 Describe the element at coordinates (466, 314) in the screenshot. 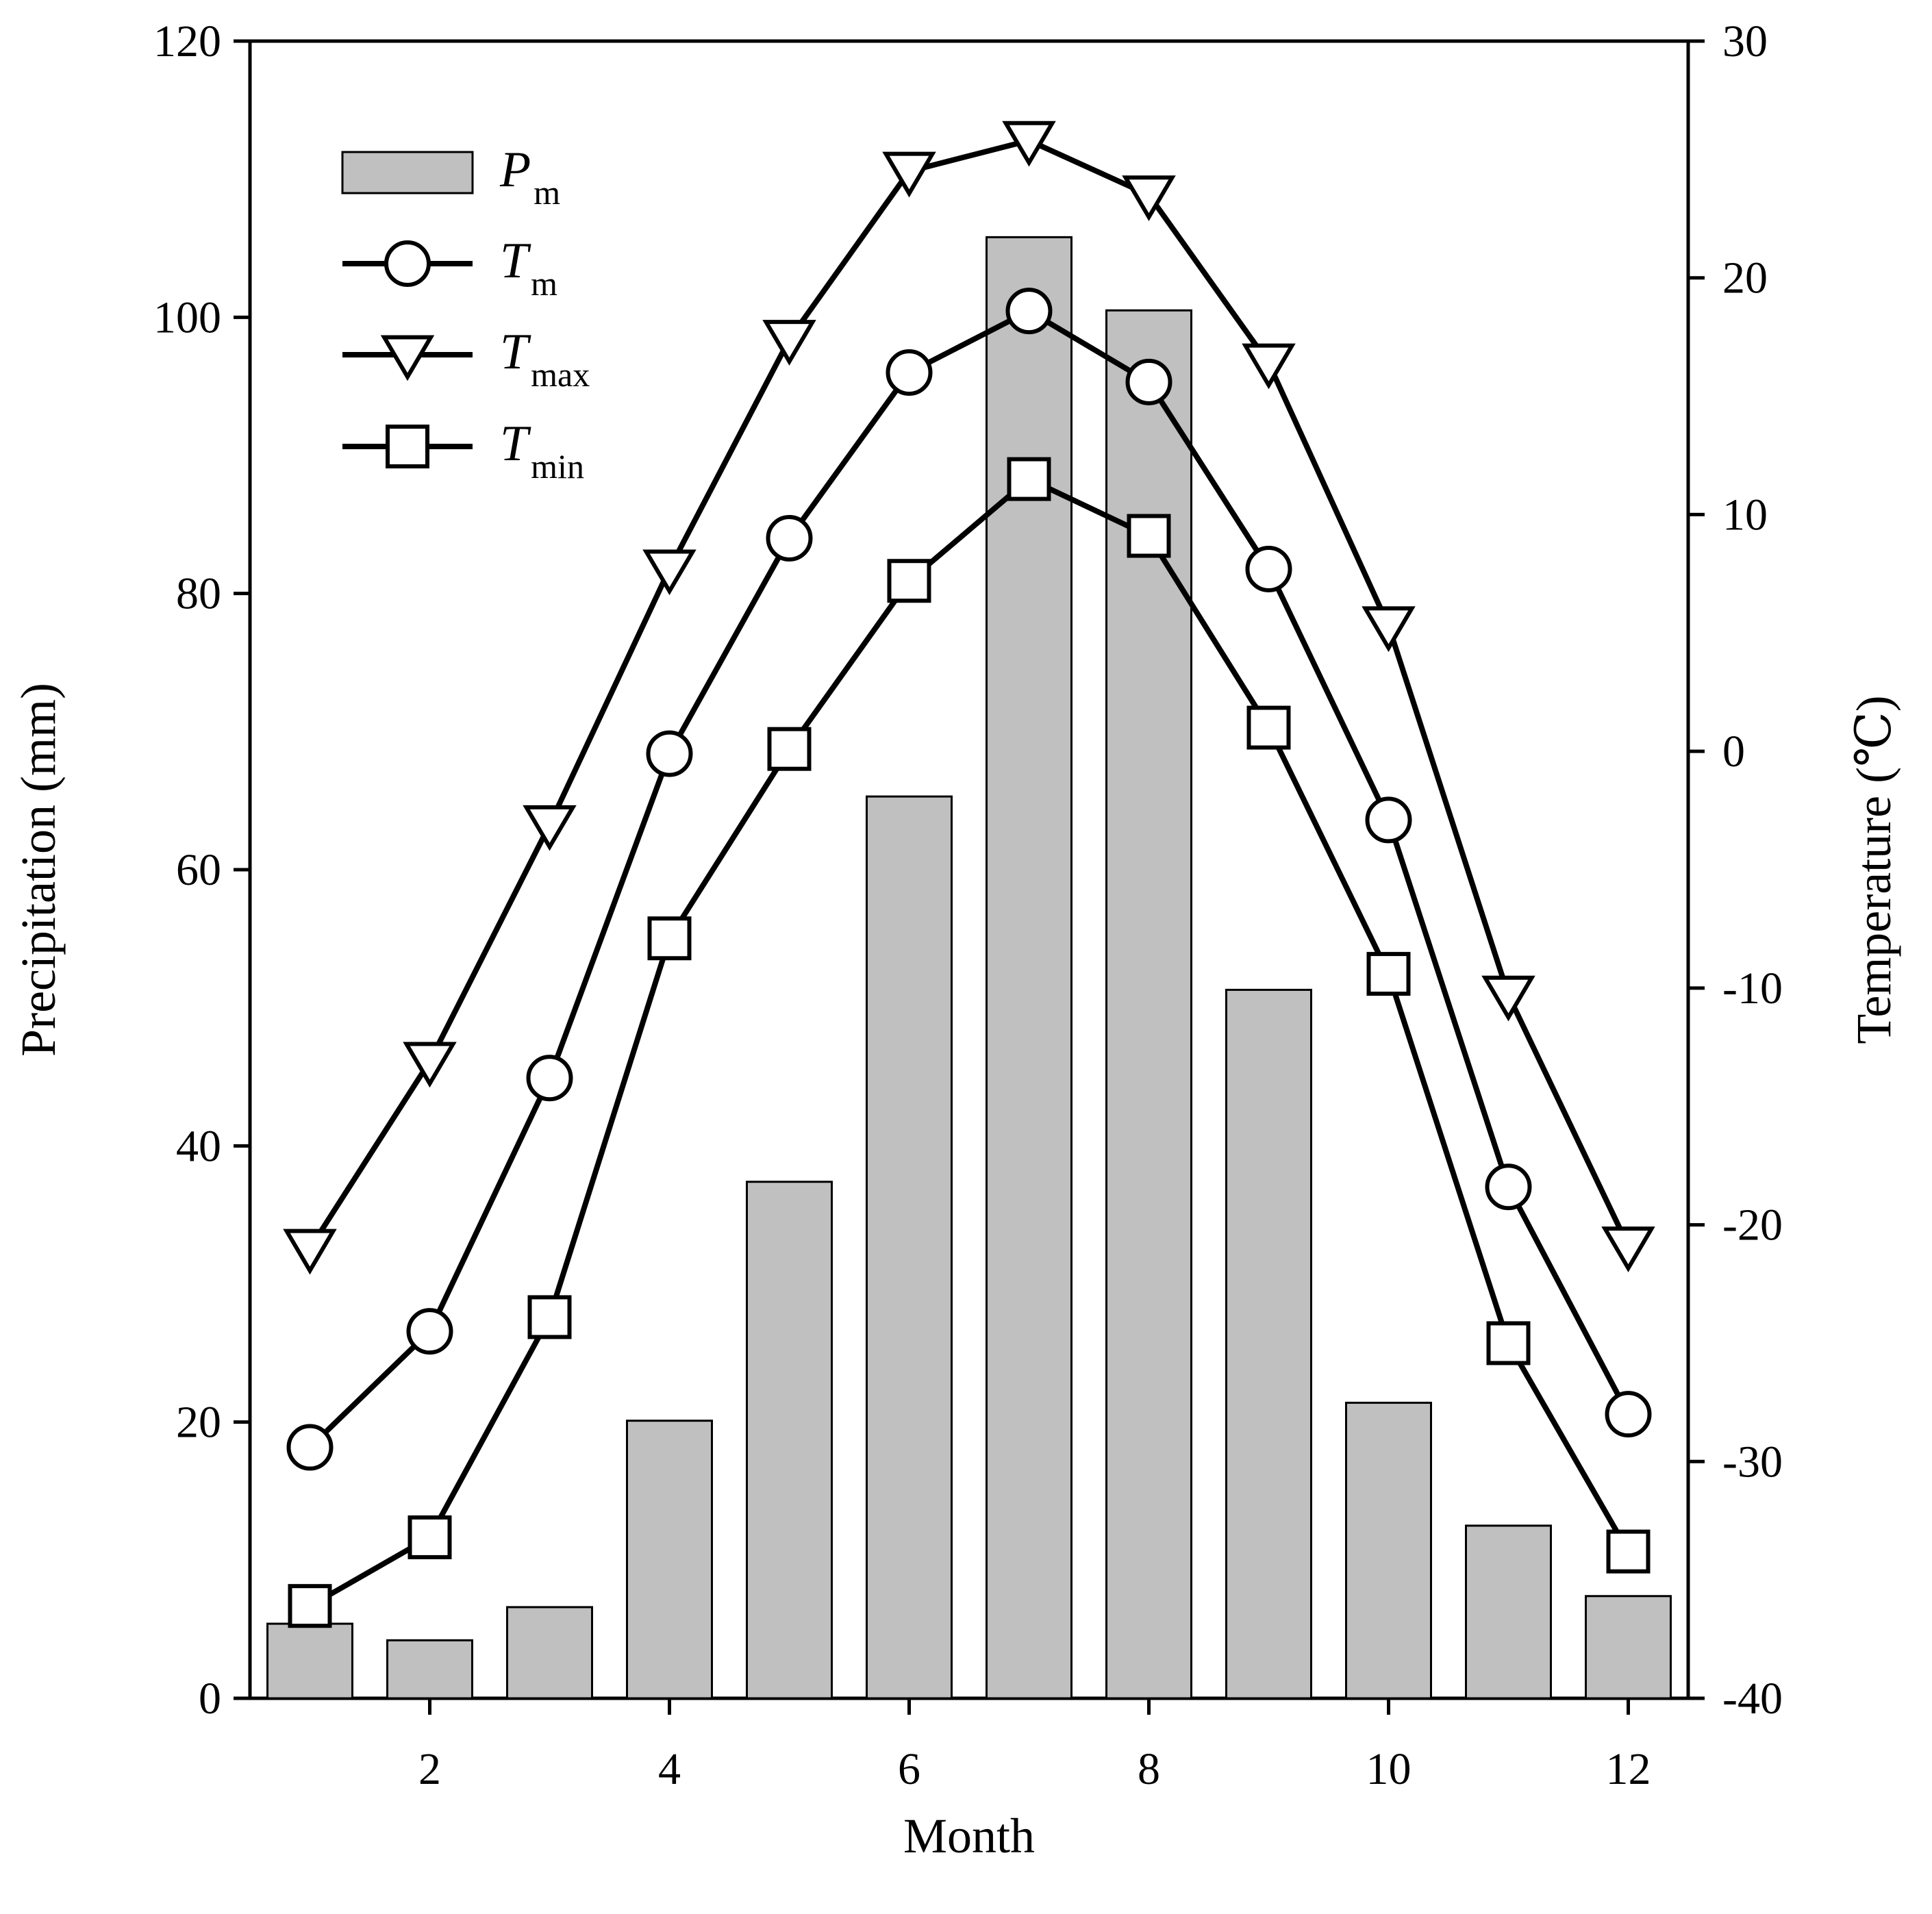

I see `legend: Pm Tm Tmax Tmin` at that location.